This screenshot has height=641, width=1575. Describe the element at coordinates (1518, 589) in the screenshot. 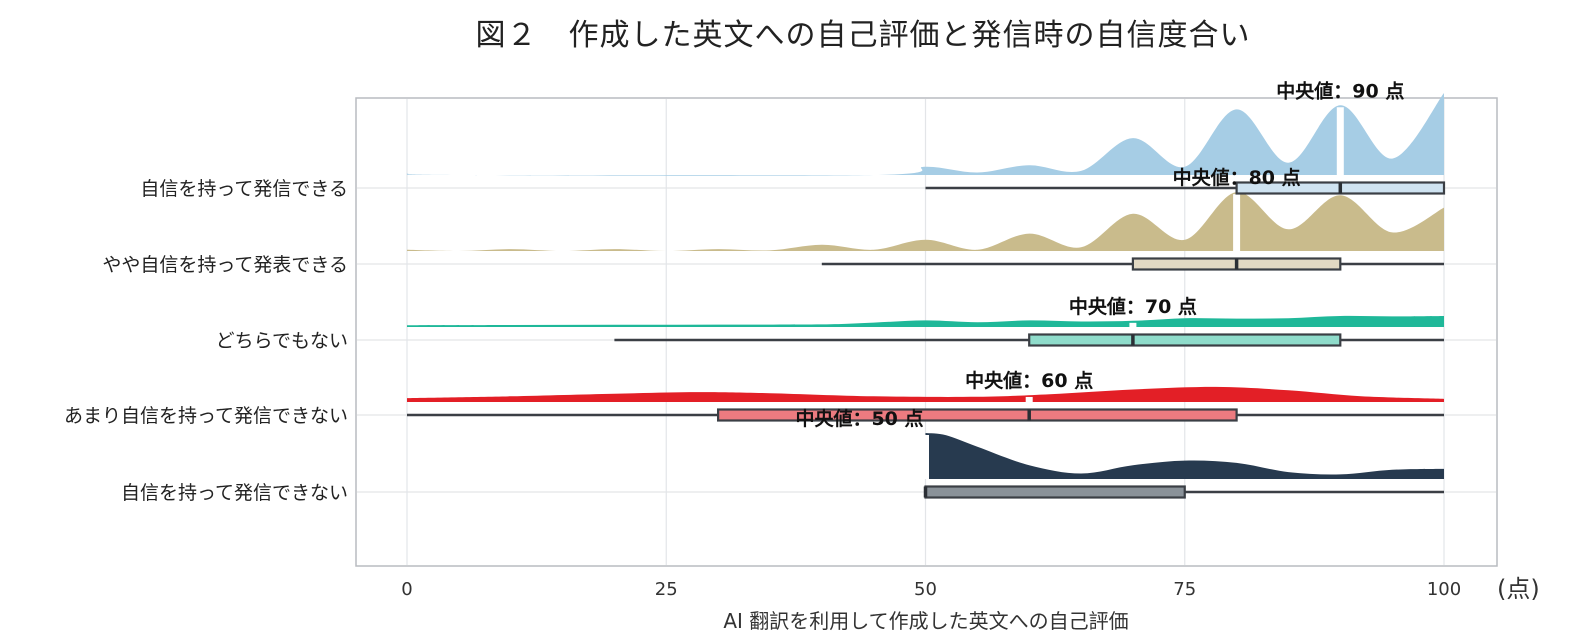

I see `x-unit-label: (点)` at that location.